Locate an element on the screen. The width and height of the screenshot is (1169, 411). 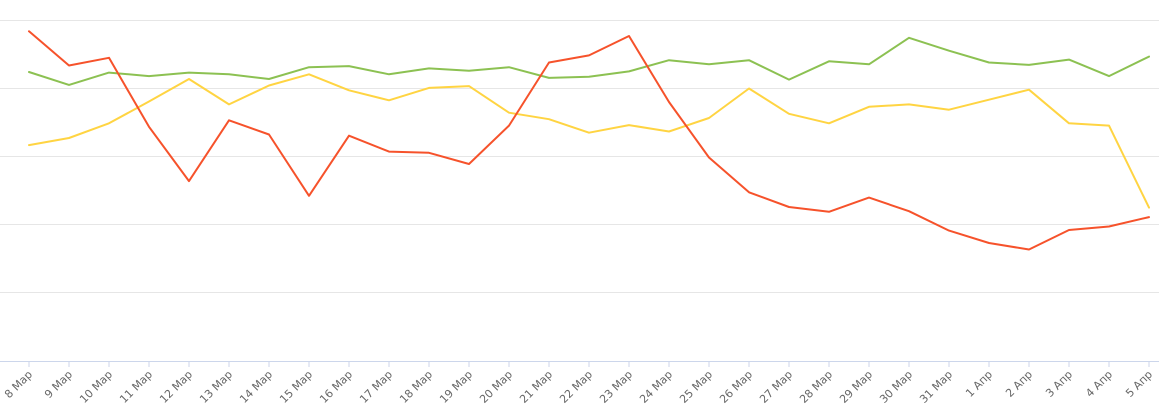
x-tick-label: 22 Мар is located at coordinates (576, 387).